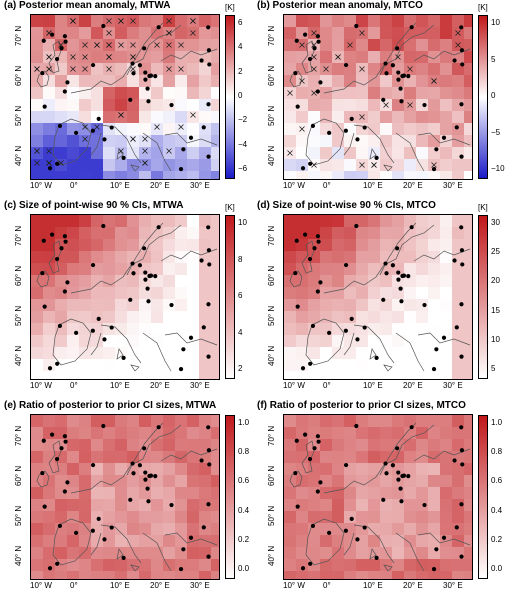 The width and height of the screenshot is (506, 600). Describe the element at coordinates (240, 259) in the screenshot. I see `colorbar-tick-label: 8` at that location.